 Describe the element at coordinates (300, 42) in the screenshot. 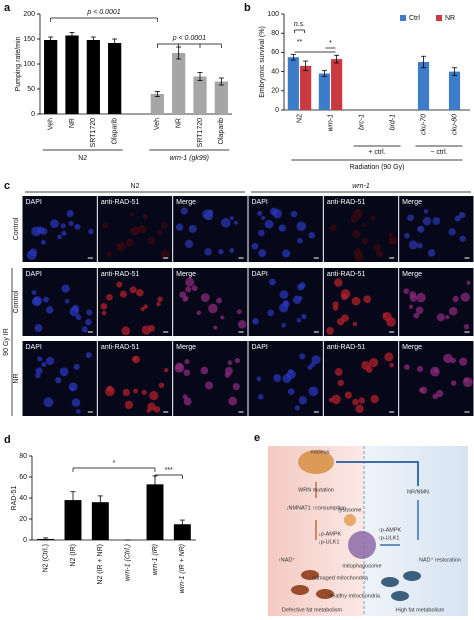

I see `annotation: **` at that location.